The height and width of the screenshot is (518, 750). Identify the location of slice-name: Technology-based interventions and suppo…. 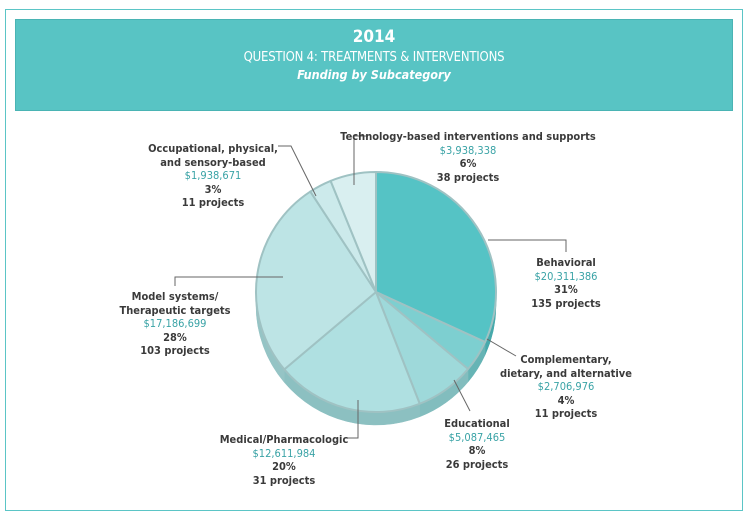
(468, 136).